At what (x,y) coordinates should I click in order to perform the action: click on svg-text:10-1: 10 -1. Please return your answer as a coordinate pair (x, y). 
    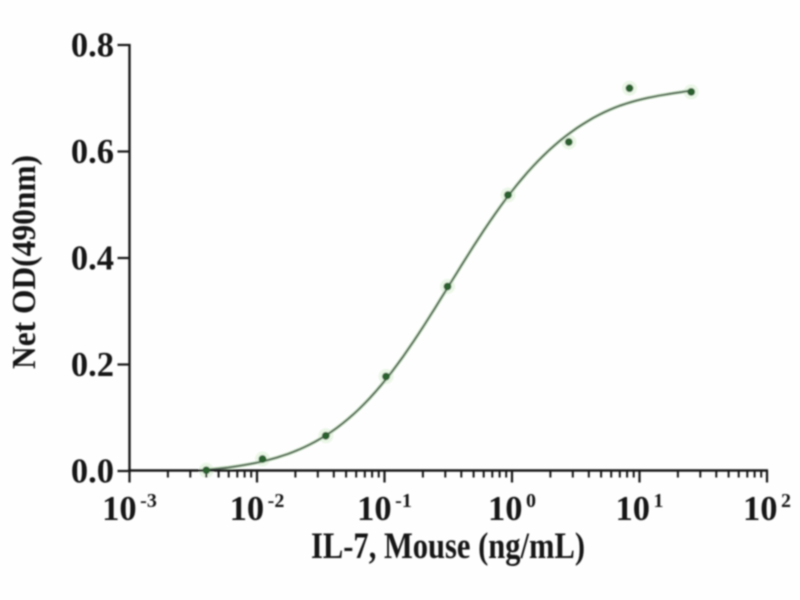
    Looking at the image, I should click on (384, 509).